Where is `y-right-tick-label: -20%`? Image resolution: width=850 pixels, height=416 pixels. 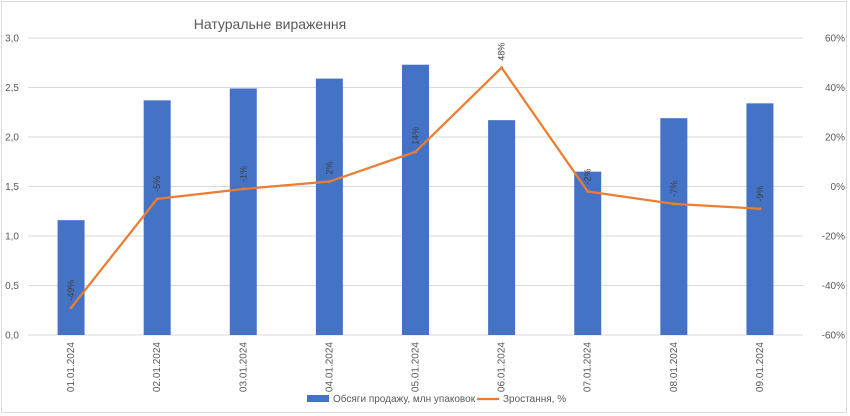
y-right-tick-label: -20% is located at coordinates (833, 237).